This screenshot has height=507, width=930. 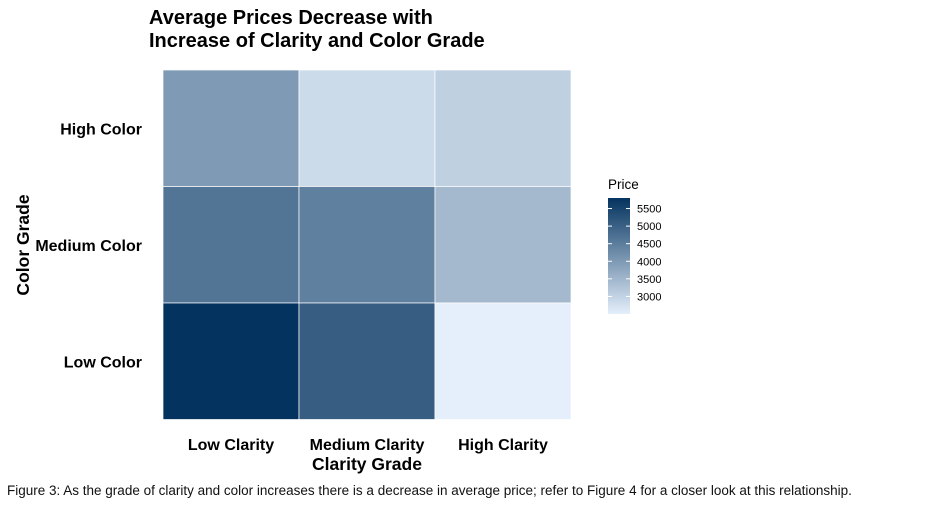 I want to click on legend-tick-label: 5000, so click(x=649, y=227).